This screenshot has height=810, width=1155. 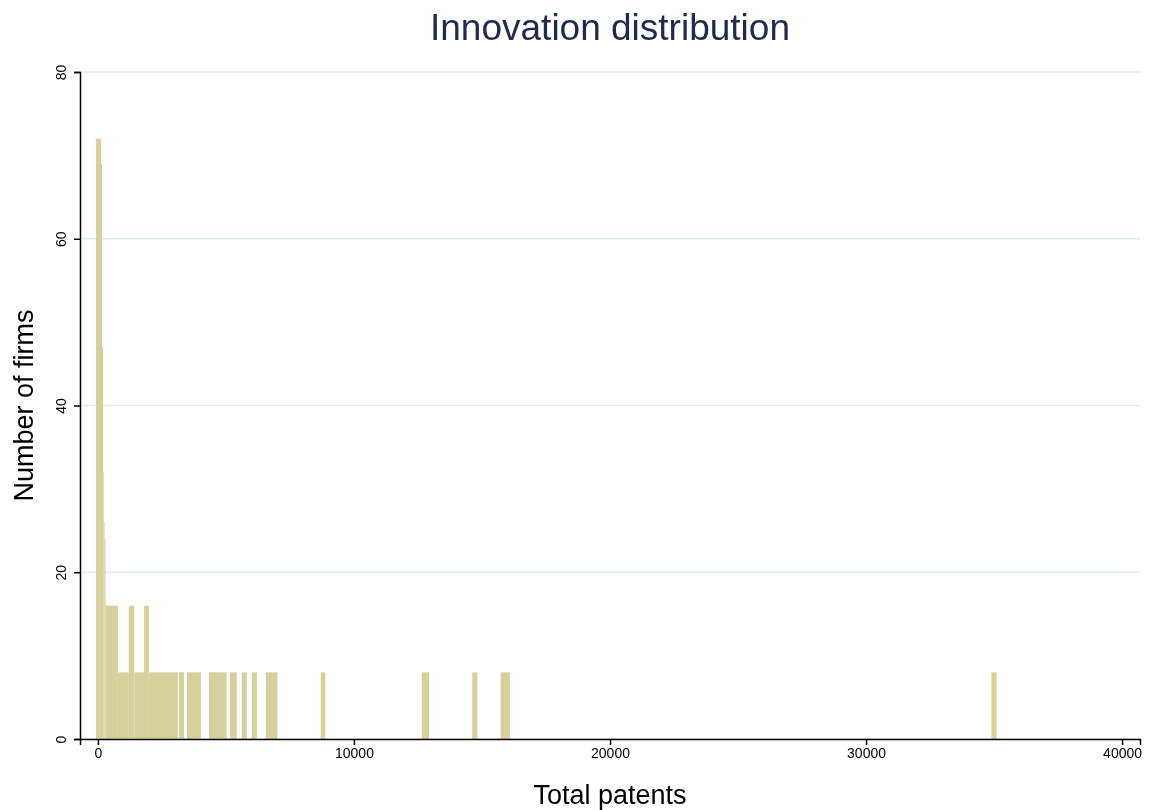 I want to click on x-tick-label: 20000, so click(x=611, y=752).